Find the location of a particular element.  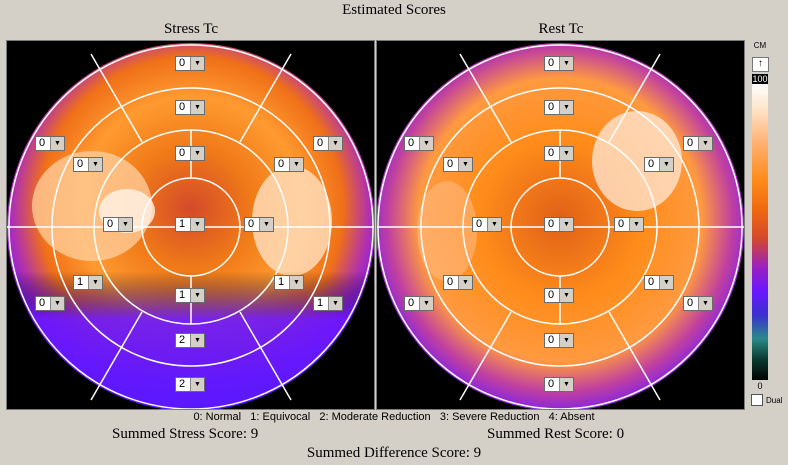

rest-seg-13-select: 0 ▼ is located at coordinates (629, 224).